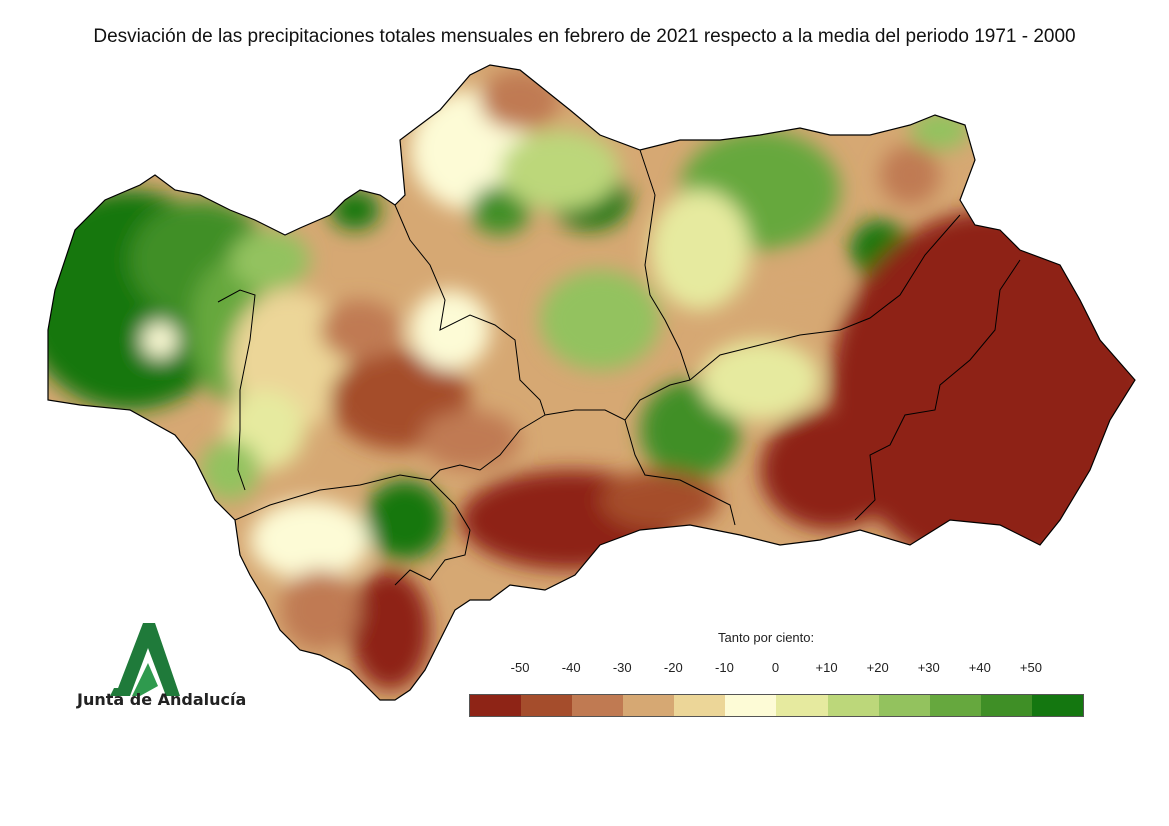  Describe the element at coordinates (979, 667) in the screenshot. I see `legend-label-9: +40` at that location.